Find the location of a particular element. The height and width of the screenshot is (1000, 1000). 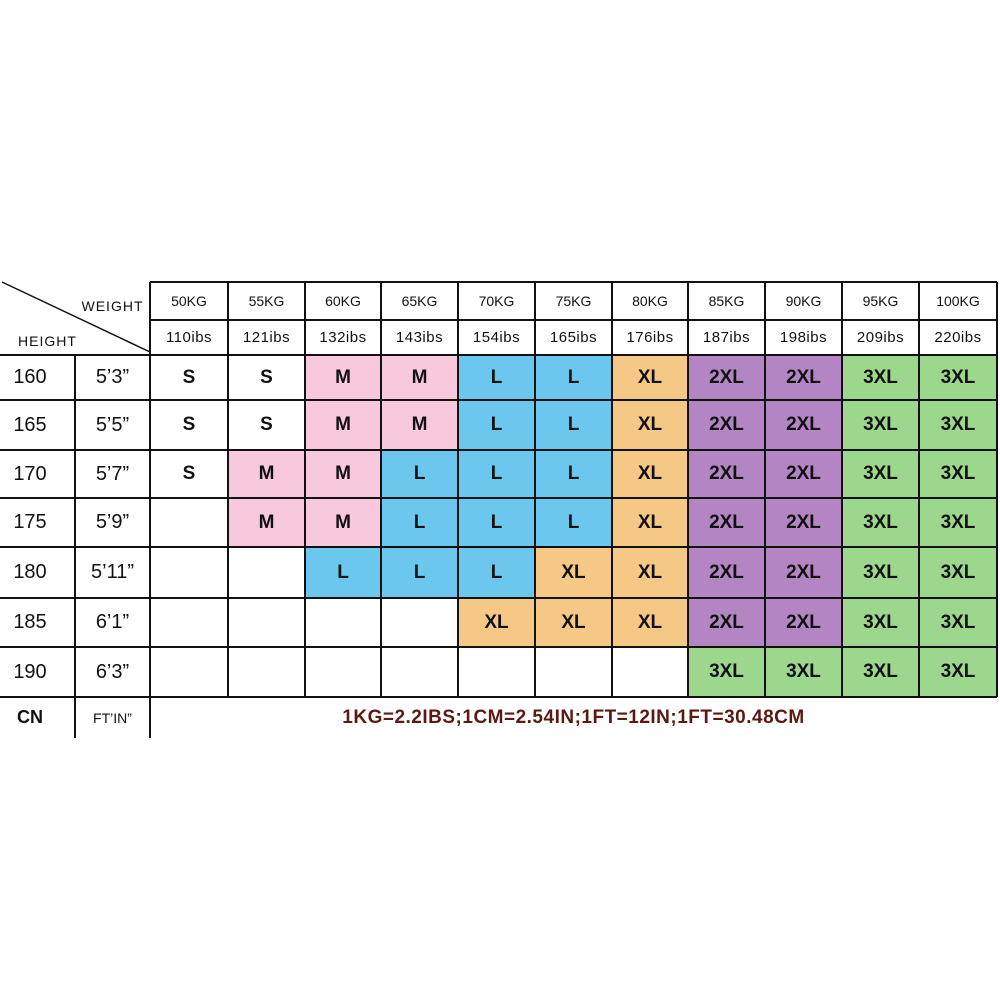

height-cm: 175 is located at coordinates (30, 522).